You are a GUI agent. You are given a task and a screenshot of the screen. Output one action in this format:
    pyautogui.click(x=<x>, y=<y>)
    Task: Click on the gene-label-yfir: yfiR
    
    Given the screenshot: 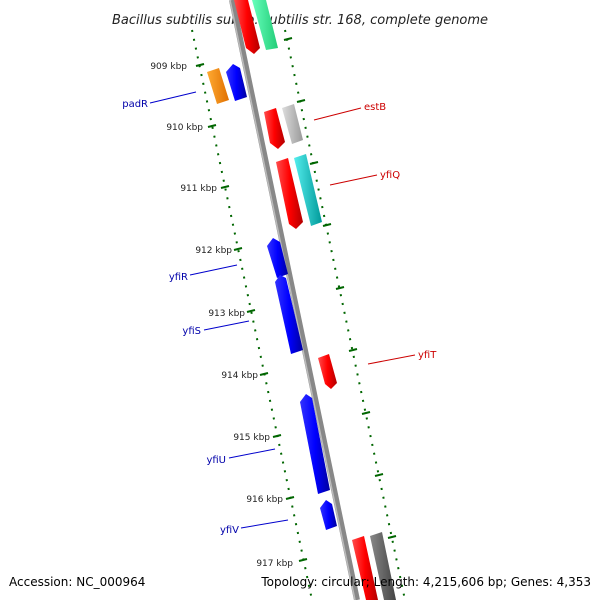 What is the action you would take?
    pyautogui.click(x=178, y=277)
    